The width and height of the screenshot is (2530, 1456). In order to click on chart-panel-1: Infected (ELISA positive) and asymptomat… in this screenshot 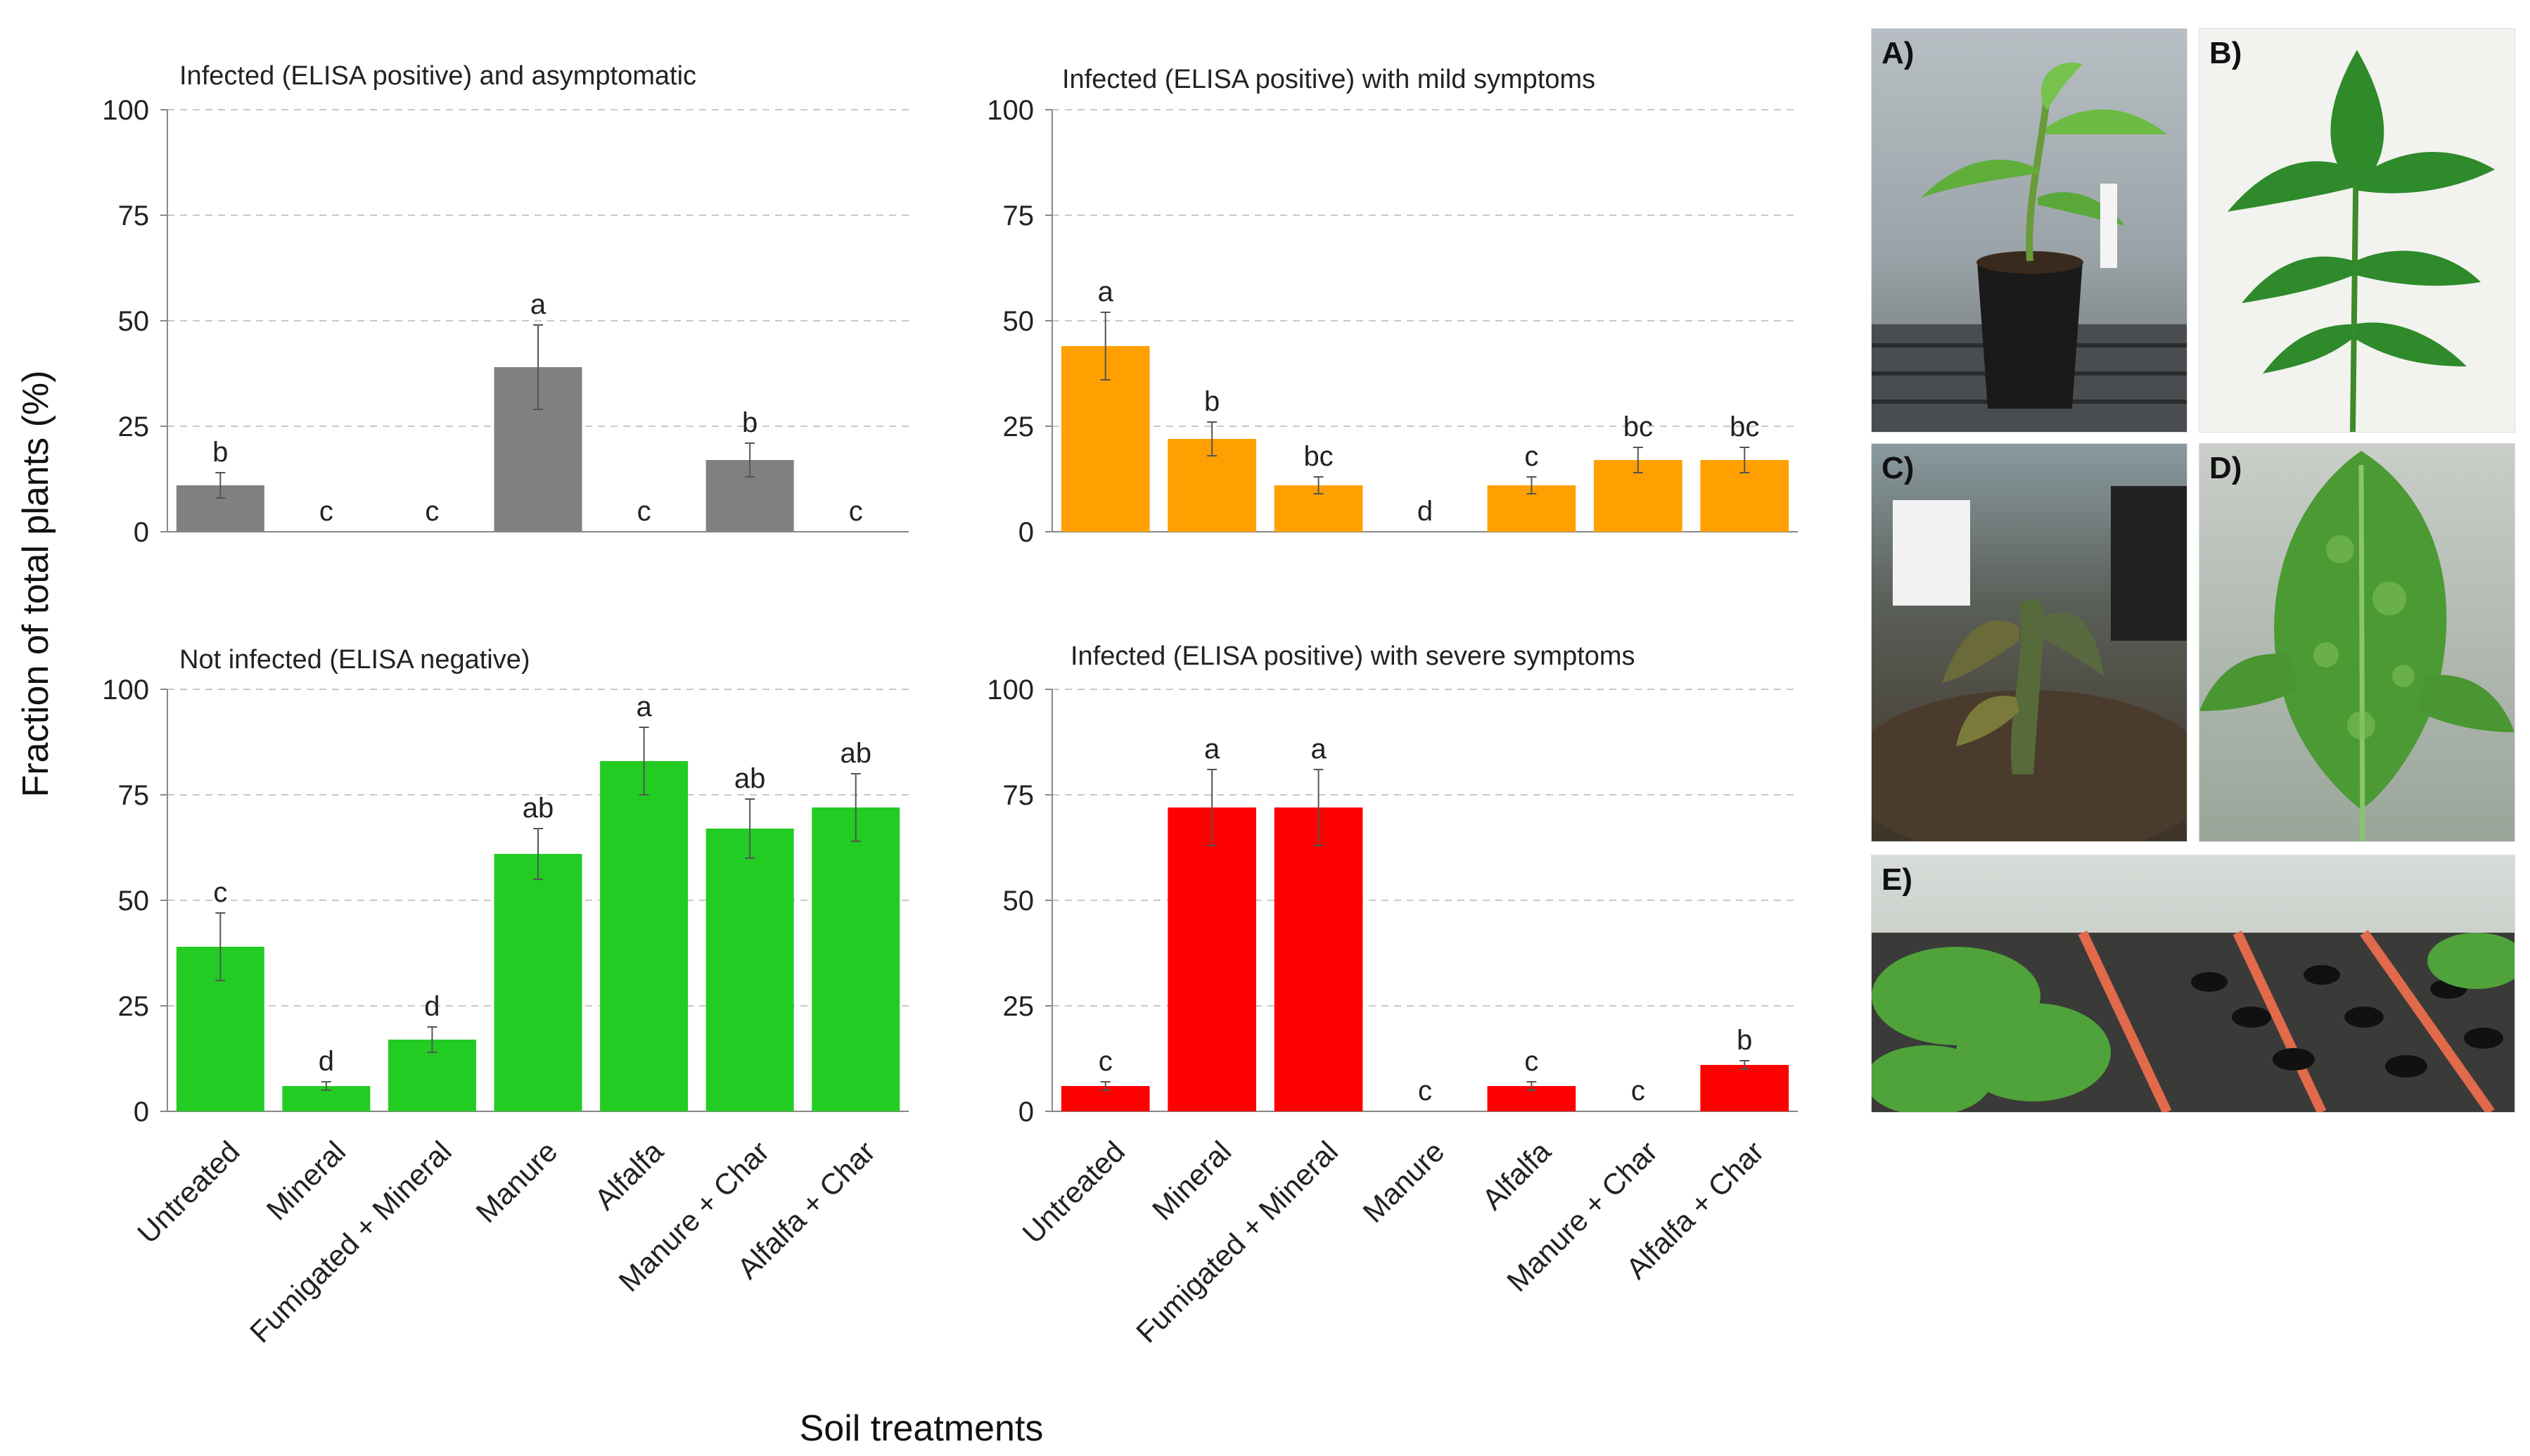, I will do `click(505, 304)`.